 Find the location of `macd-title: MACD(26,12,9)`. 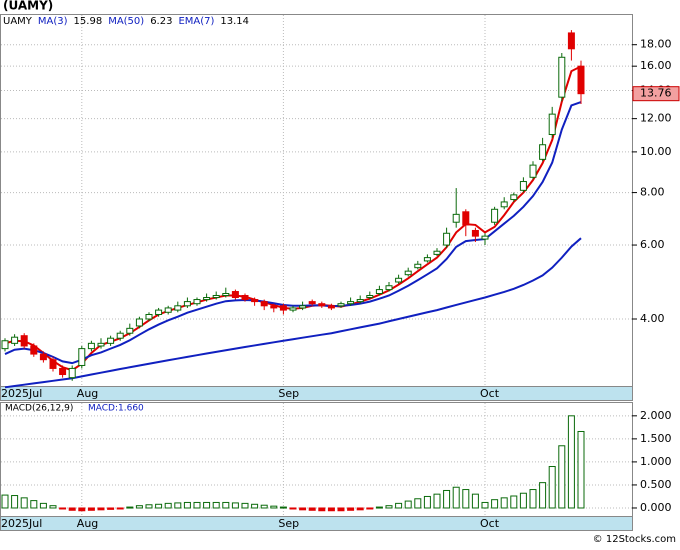

macd-title: MACD(26,12,9) is located at coordinates (39, 409).